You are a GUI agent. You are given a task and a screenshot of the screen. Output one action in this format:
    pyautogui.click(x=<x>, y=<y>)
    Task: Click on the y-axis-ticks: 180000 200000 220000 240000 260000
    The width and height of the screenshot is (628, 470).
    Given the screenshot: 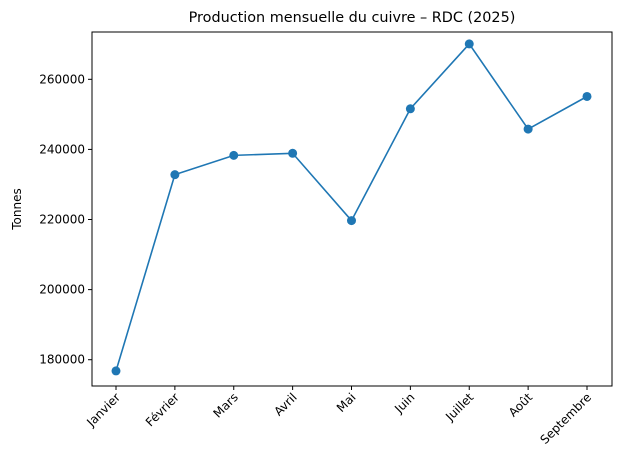 What is the action you would take?
    pyautogui.click(x=65, y=219)
    